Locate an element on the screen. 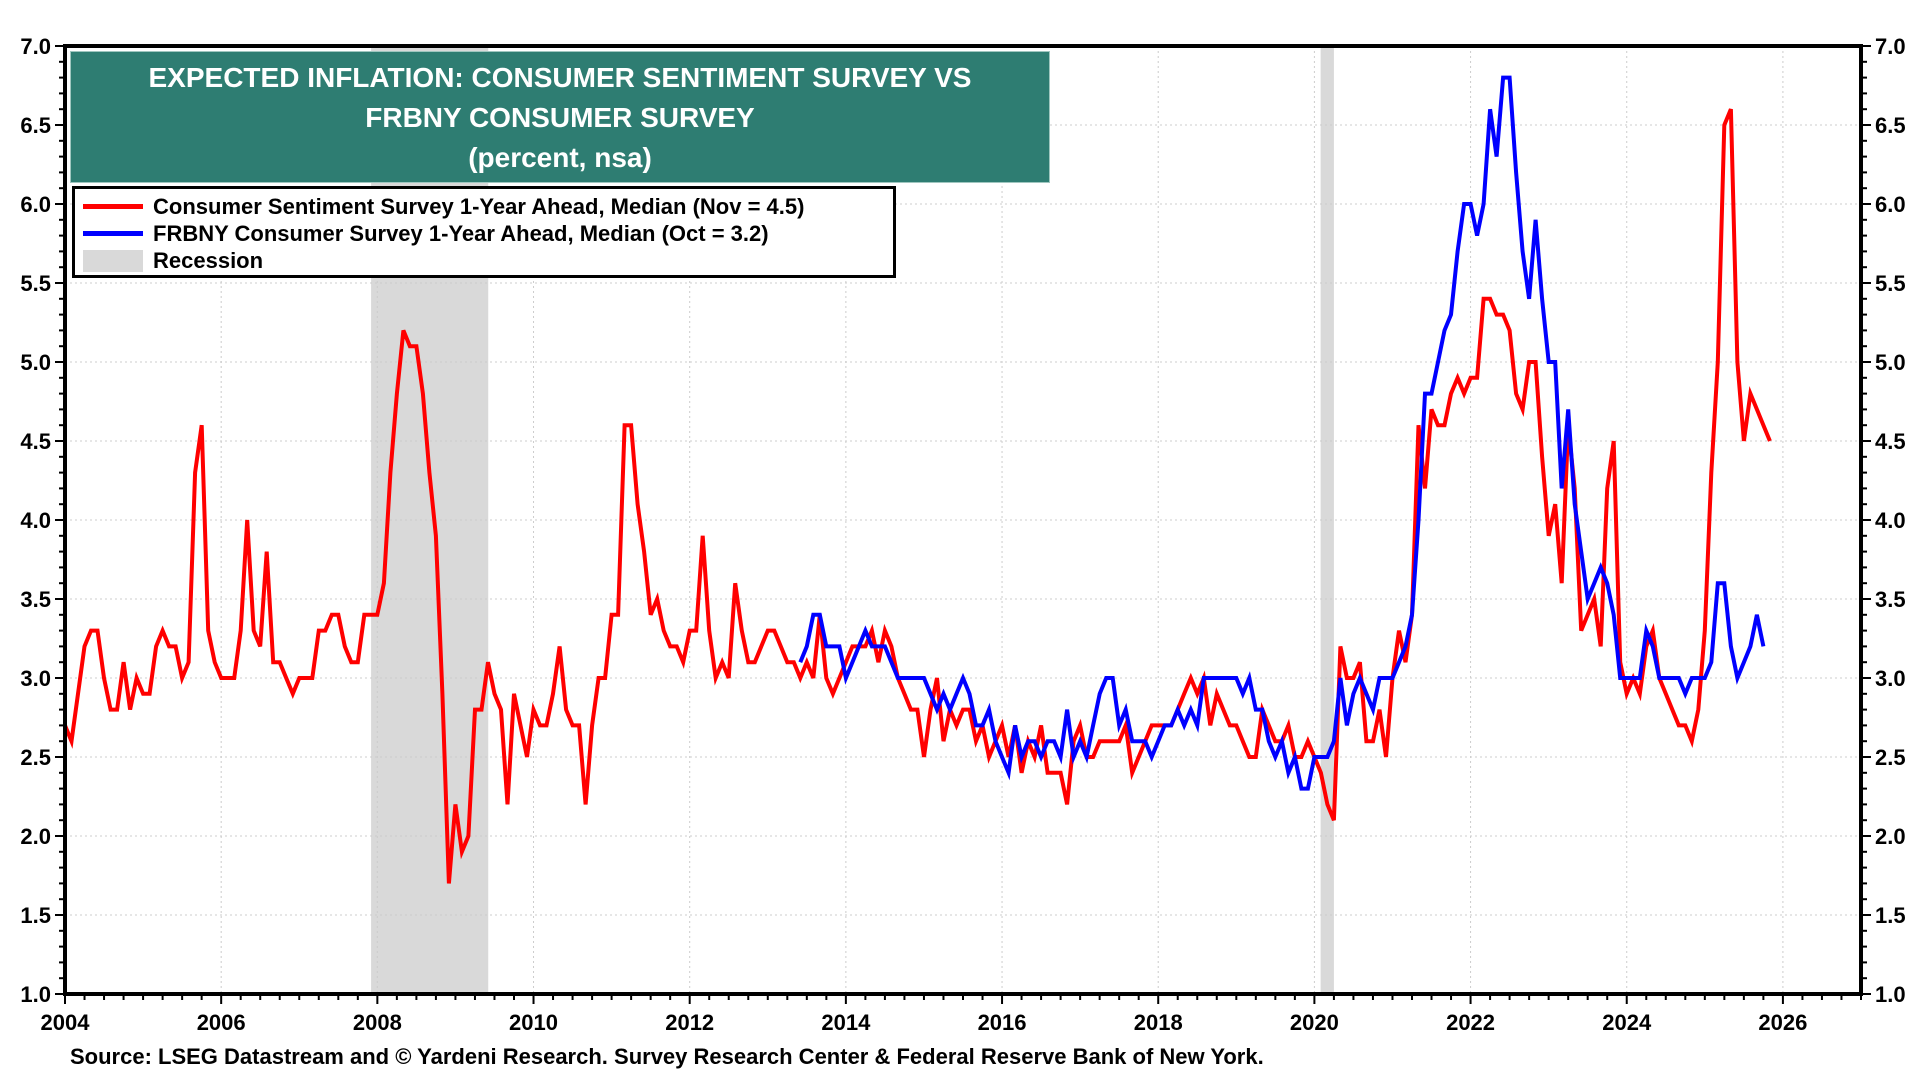 This screenshot has height=1080, width=1920. y-tick-label-right: 4.5 is located at coordinates (1890, 441).